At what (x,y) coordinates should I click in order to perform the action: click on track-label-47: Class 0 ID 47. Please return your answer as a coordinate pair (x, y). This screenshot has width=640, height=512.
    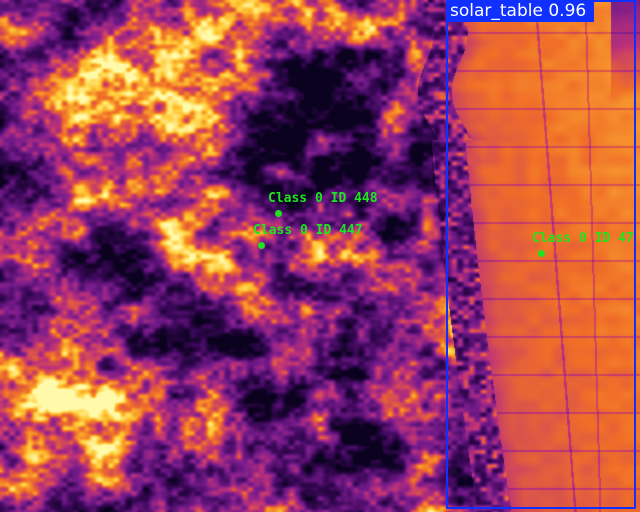
    Looking at the image, I should click on (583, 238).